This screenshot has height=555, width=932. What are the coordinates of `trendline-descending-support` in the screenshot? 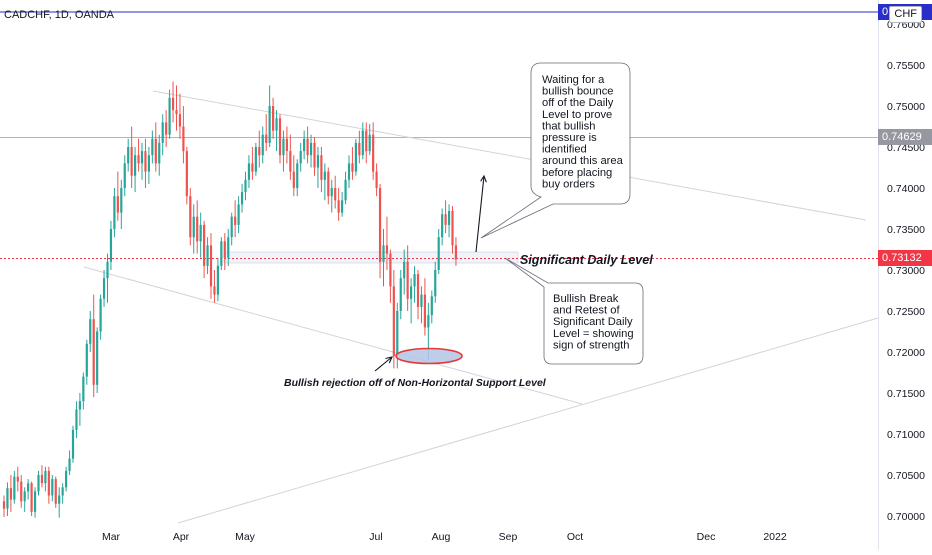 It's located at (333, 335).